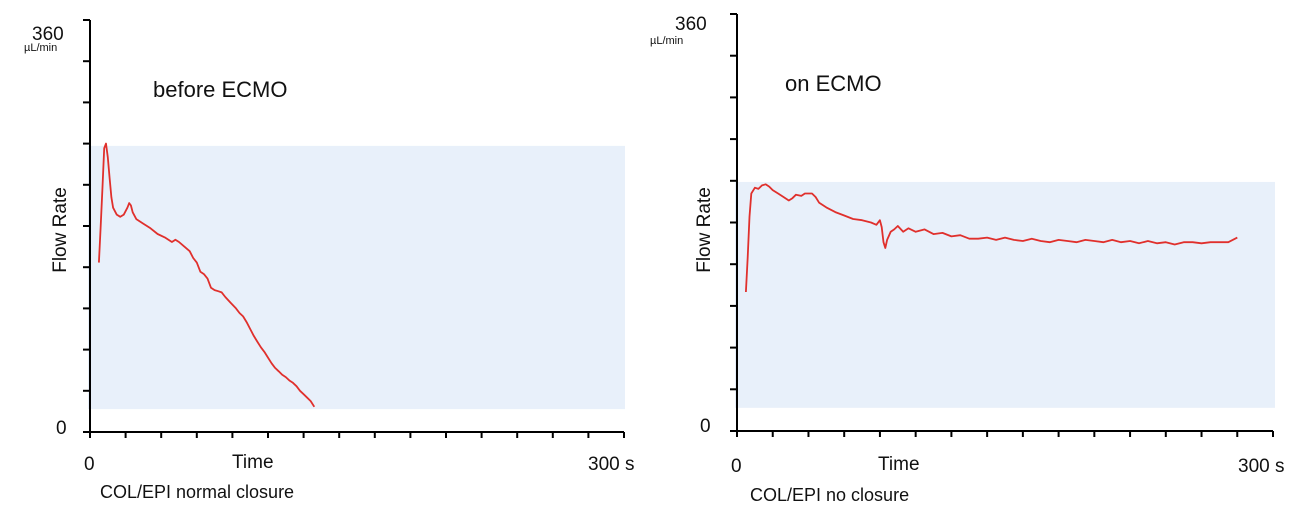 This screenshot has width=1307, height=505. What do you see at coordinates (220, 89) in the screenshot?
I see `chart-title: before ECMO` at bounding box center [220, 89].